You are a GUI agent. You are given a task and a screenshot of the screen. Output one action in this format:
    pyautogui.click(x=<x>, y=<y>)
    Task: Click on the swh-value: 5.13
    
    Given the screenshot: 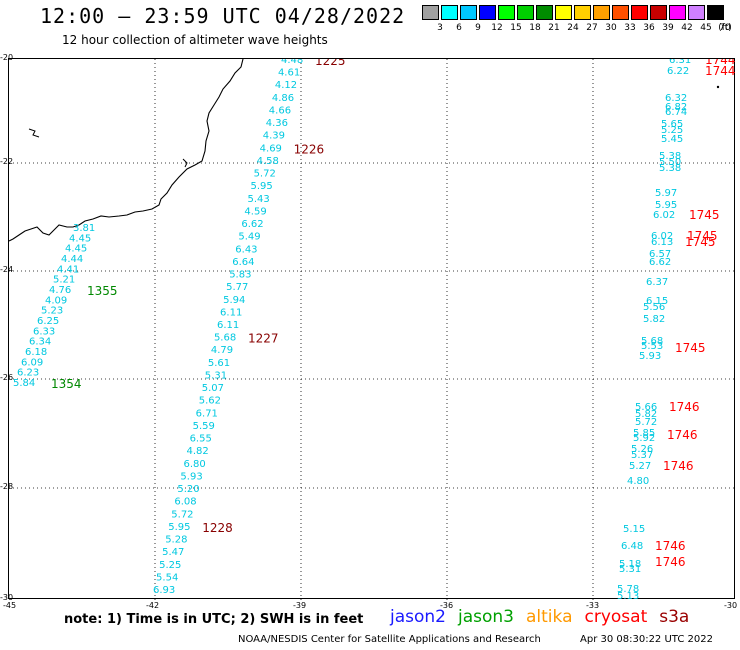 What is the action you would take?
    pyautogui.click(x=628, y=595)
    